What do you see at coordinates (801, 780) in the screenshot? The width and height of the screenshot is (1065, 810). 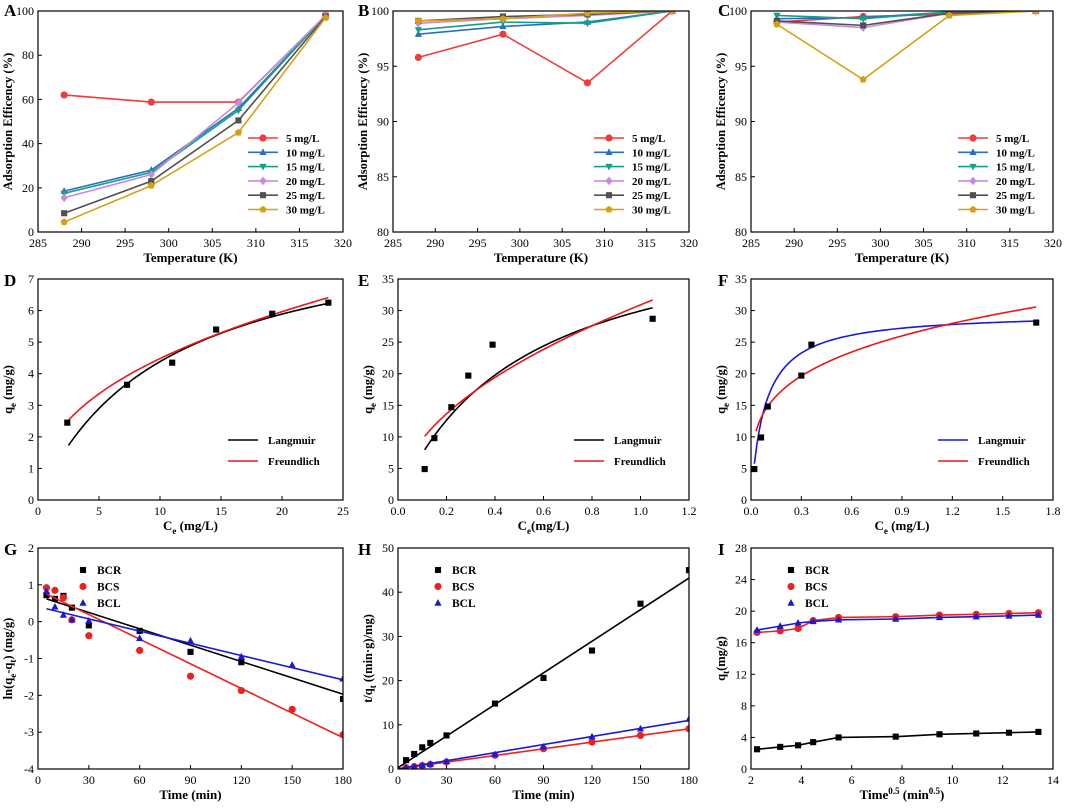 I see `x-tick-label: 4` at bounding box center [801, 780].